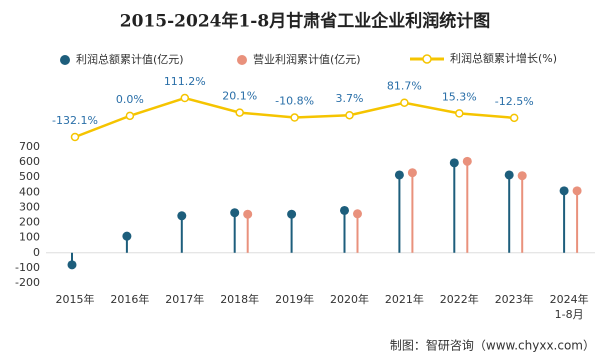 This screenshot has width=610, height=359. Describe the element at coordinates (503, 58) in the screenshot. I see `legend-label: 利润总额累计增长(%)` at that location.